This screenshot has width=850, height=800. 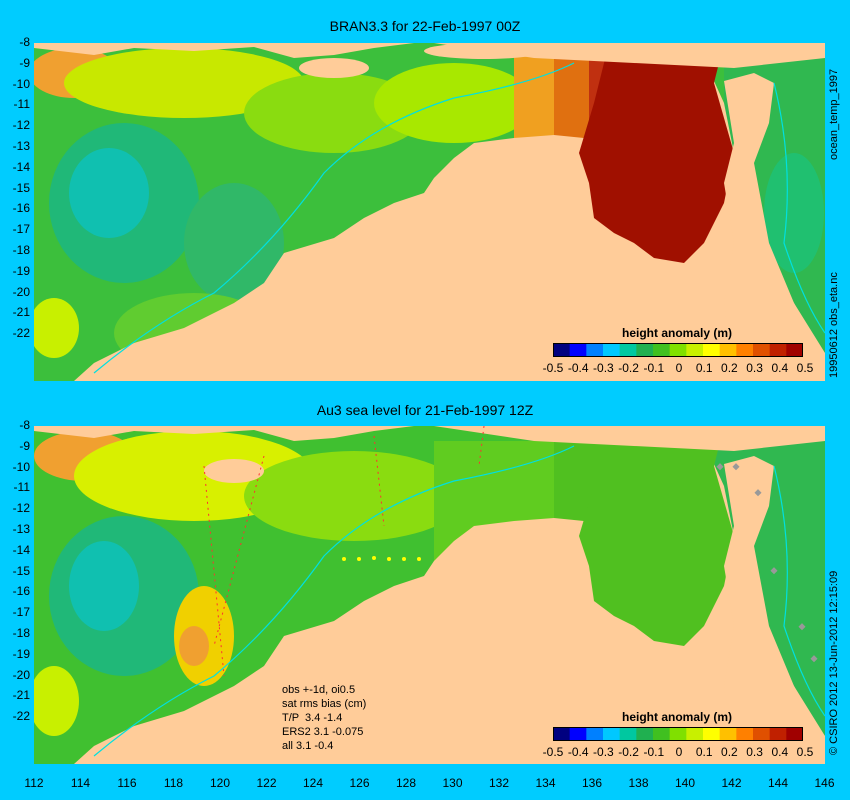 I want to click on lat-label: -9, so click(x=24, y=62).